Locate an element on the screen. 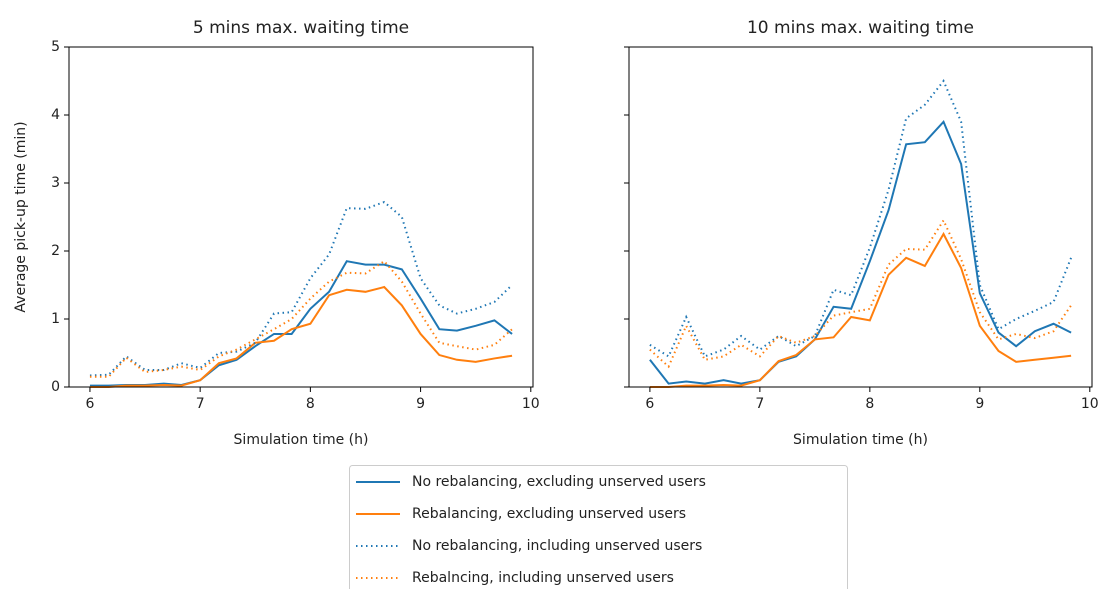 The height and width of the screenshot is (589, 1100). y-tick-label: 0 is located at coordinates (55, 387).